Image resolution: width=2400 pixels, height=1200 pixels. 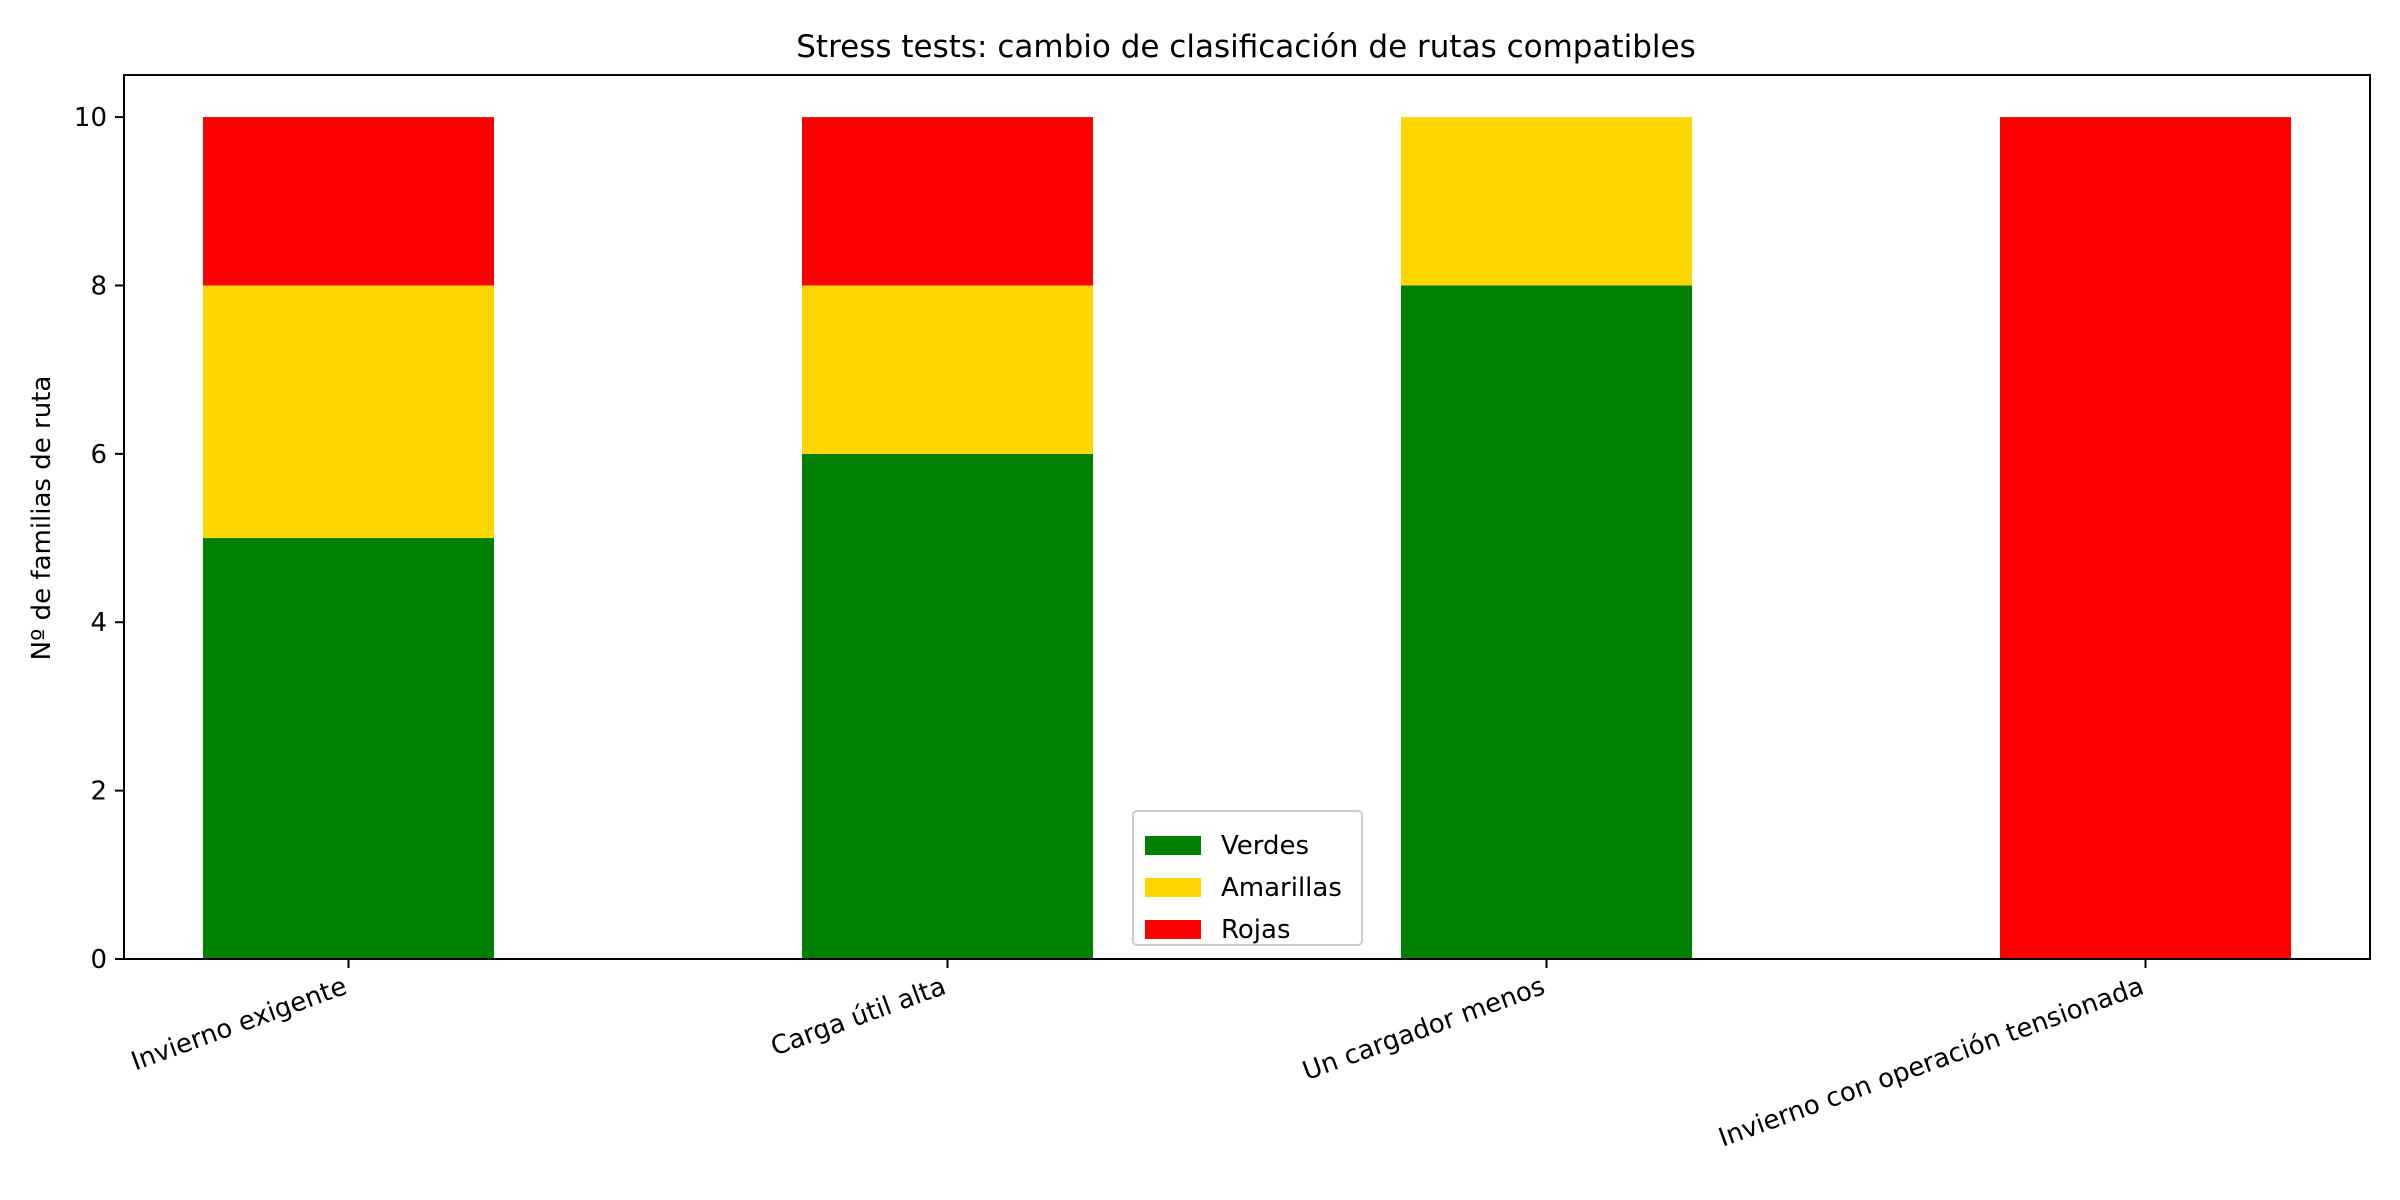 What do you see at coordinates (1256, 930) in the screenshot?
I see `legend-label-rojas: Rojas` at bounding box center [1256, 930].